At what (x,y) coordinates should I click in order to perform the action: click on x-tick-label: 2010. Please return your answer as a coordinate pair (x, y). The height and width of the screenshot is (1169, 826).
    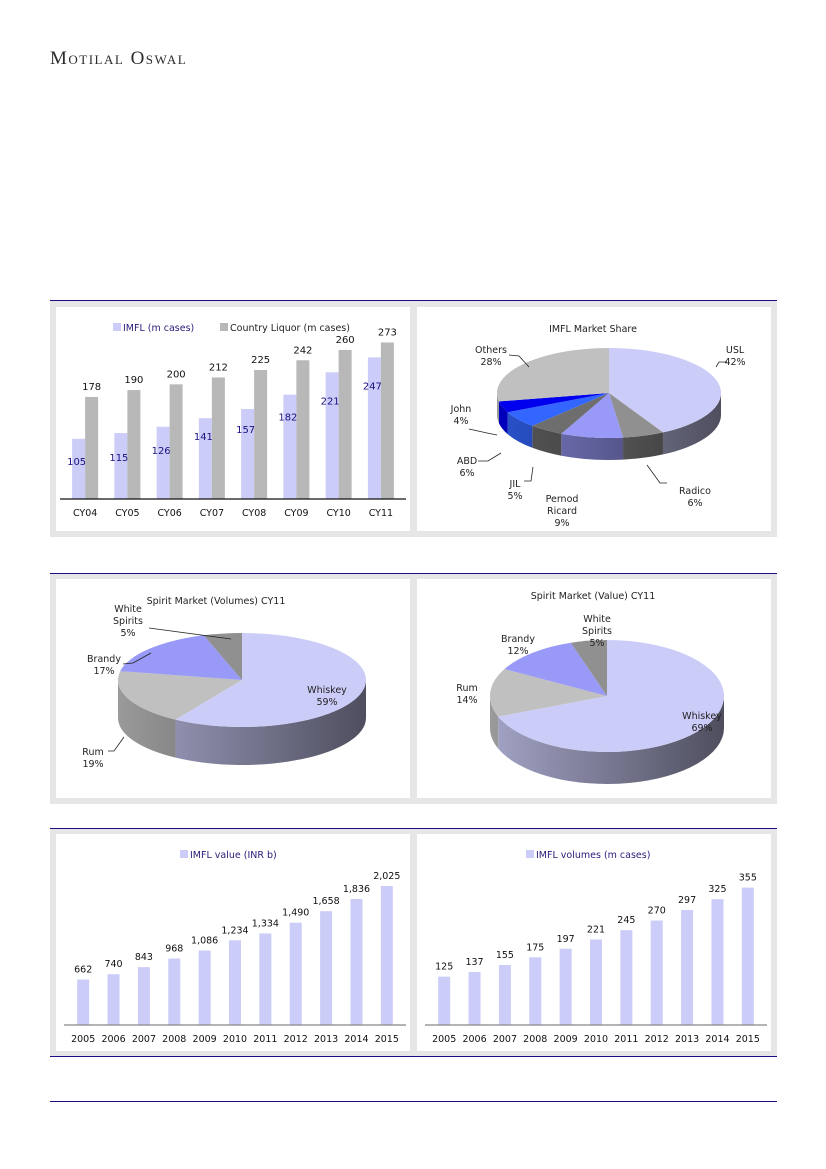
    Looking at the image, I should click on (596, 1039).